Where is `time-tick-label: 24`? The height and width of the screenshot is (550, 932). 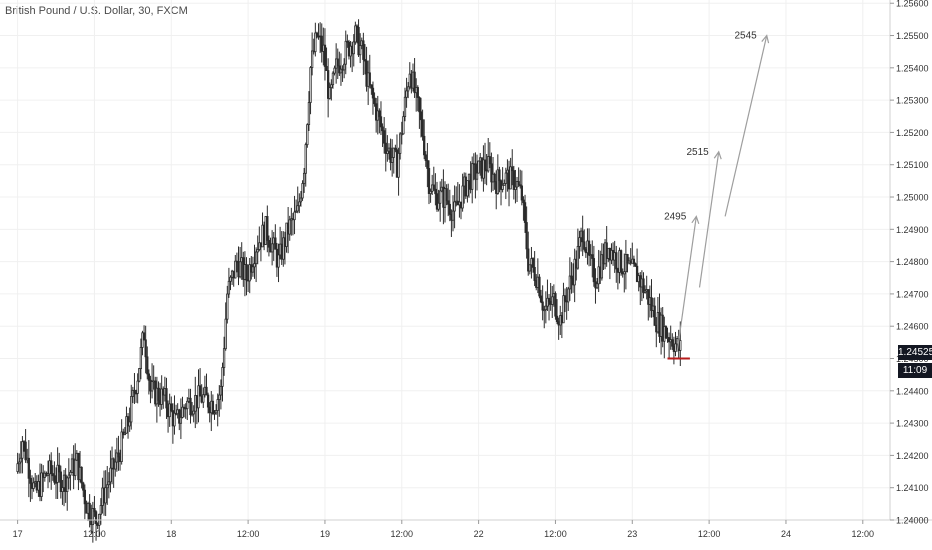 time-tick-label: 24 is located at coordinates (786, 534).